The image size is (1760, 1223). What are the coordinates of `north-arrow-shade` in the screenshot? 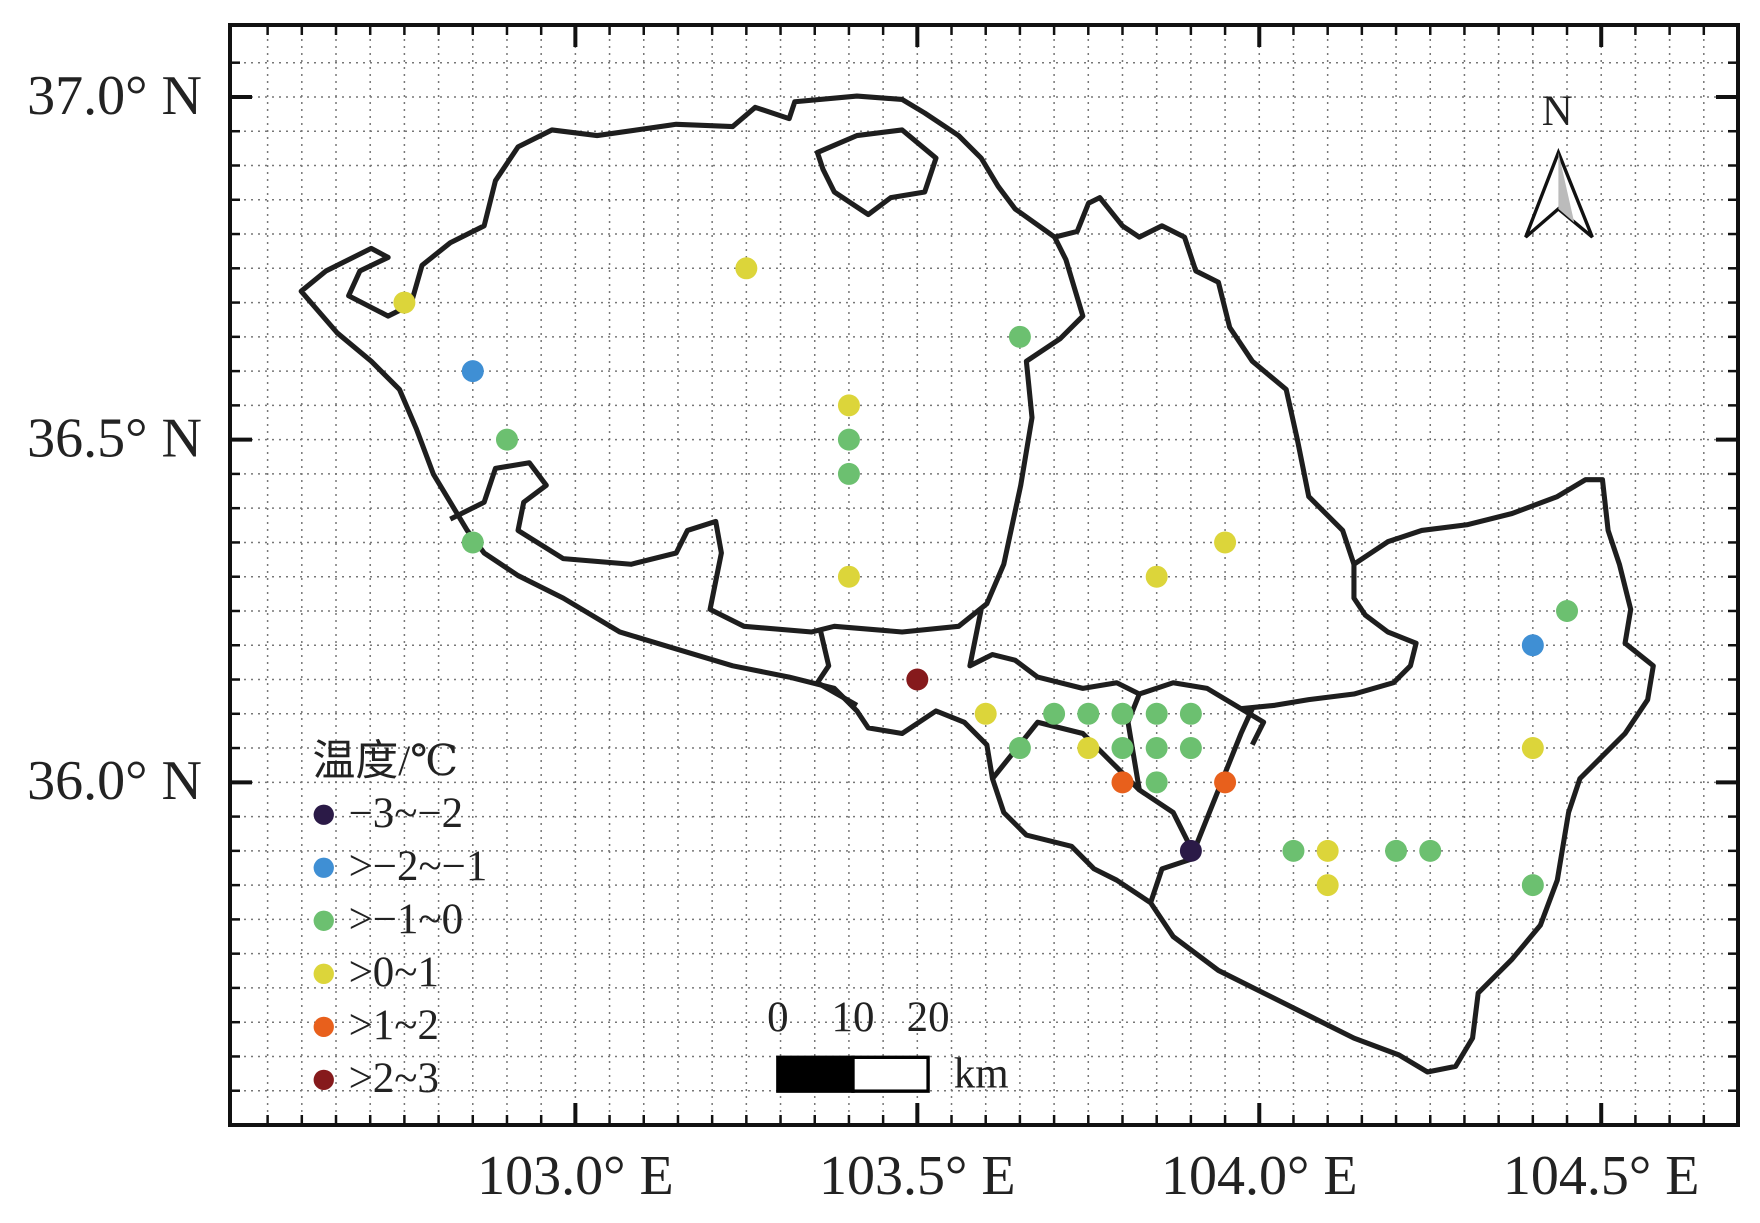 It's located at (1566, 187).